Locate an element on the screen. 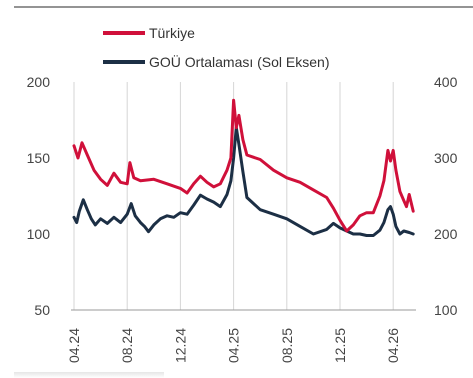  right-y-tick-label: 200 is located at coordinates (446, 234).